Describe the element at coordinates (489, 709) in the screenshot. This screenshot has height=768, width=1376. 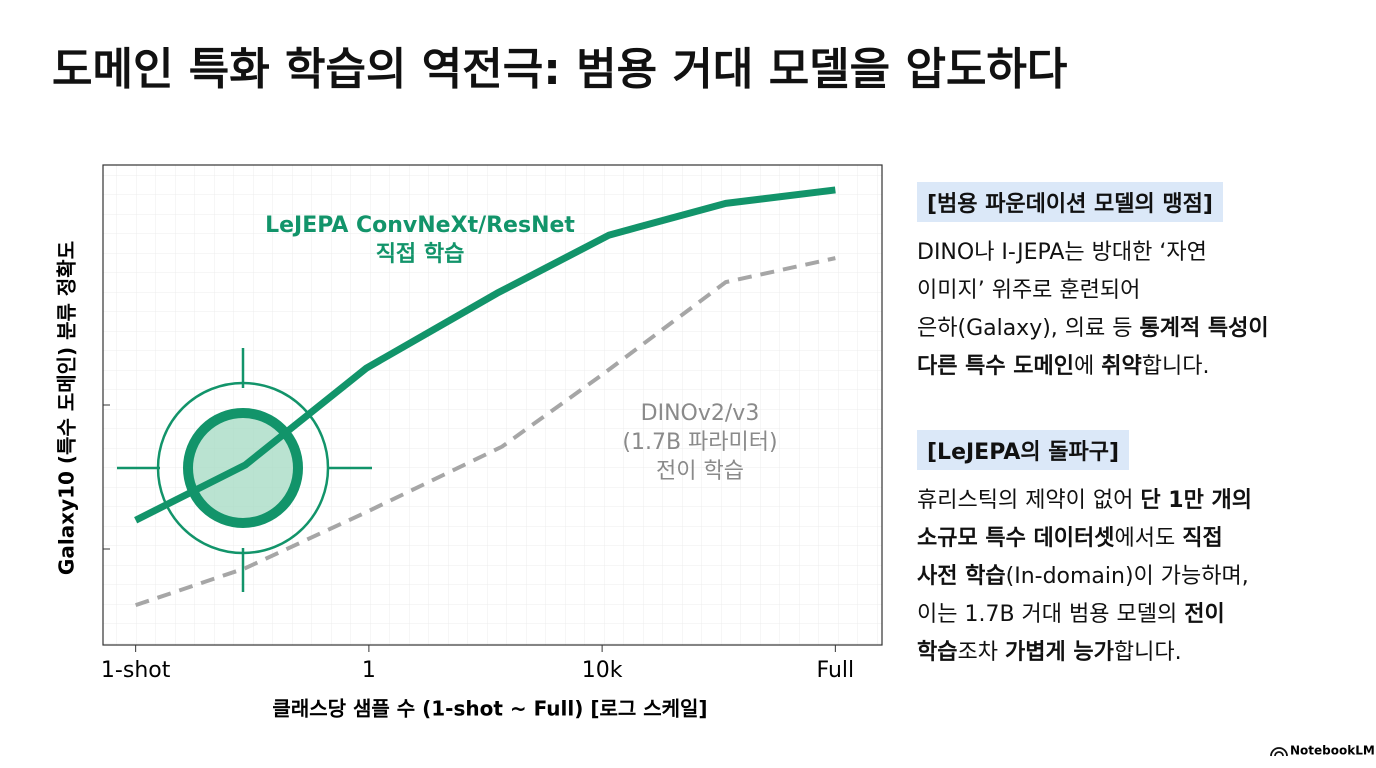
I see `x-axis-label: 클래스당 샘플 수 (1-shot ~ Full) [로그 스케일]` at that location.